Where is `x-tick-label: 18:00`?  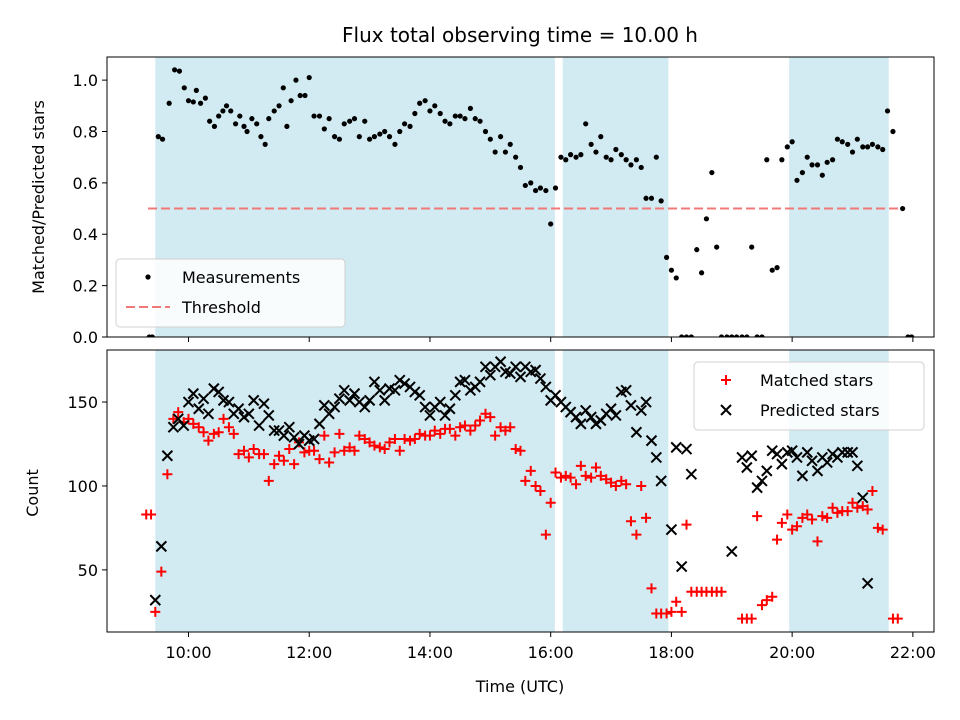 x-tick-label: 18:00 is located at coordinates (671, 652).